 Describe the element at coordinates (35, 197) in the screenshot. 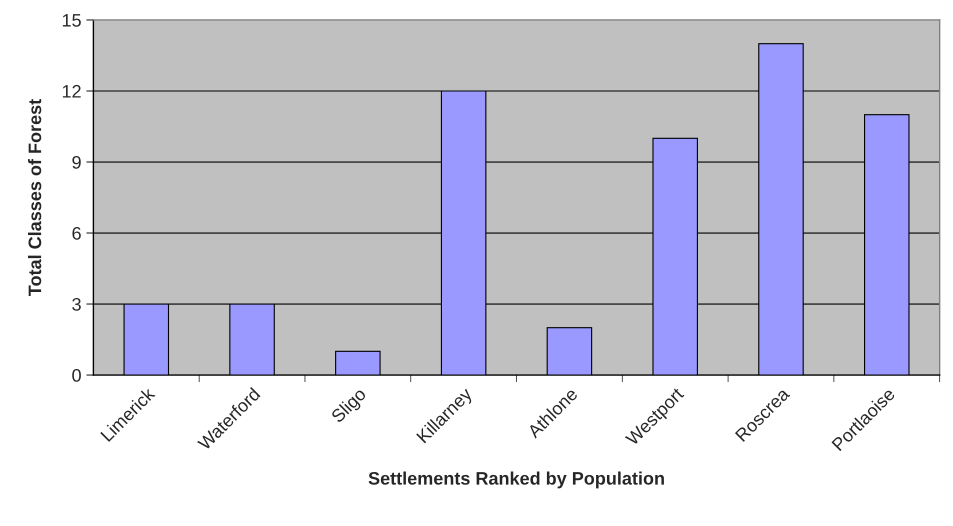

I see `y-axis-title: Total Classes of Forest` at that location.